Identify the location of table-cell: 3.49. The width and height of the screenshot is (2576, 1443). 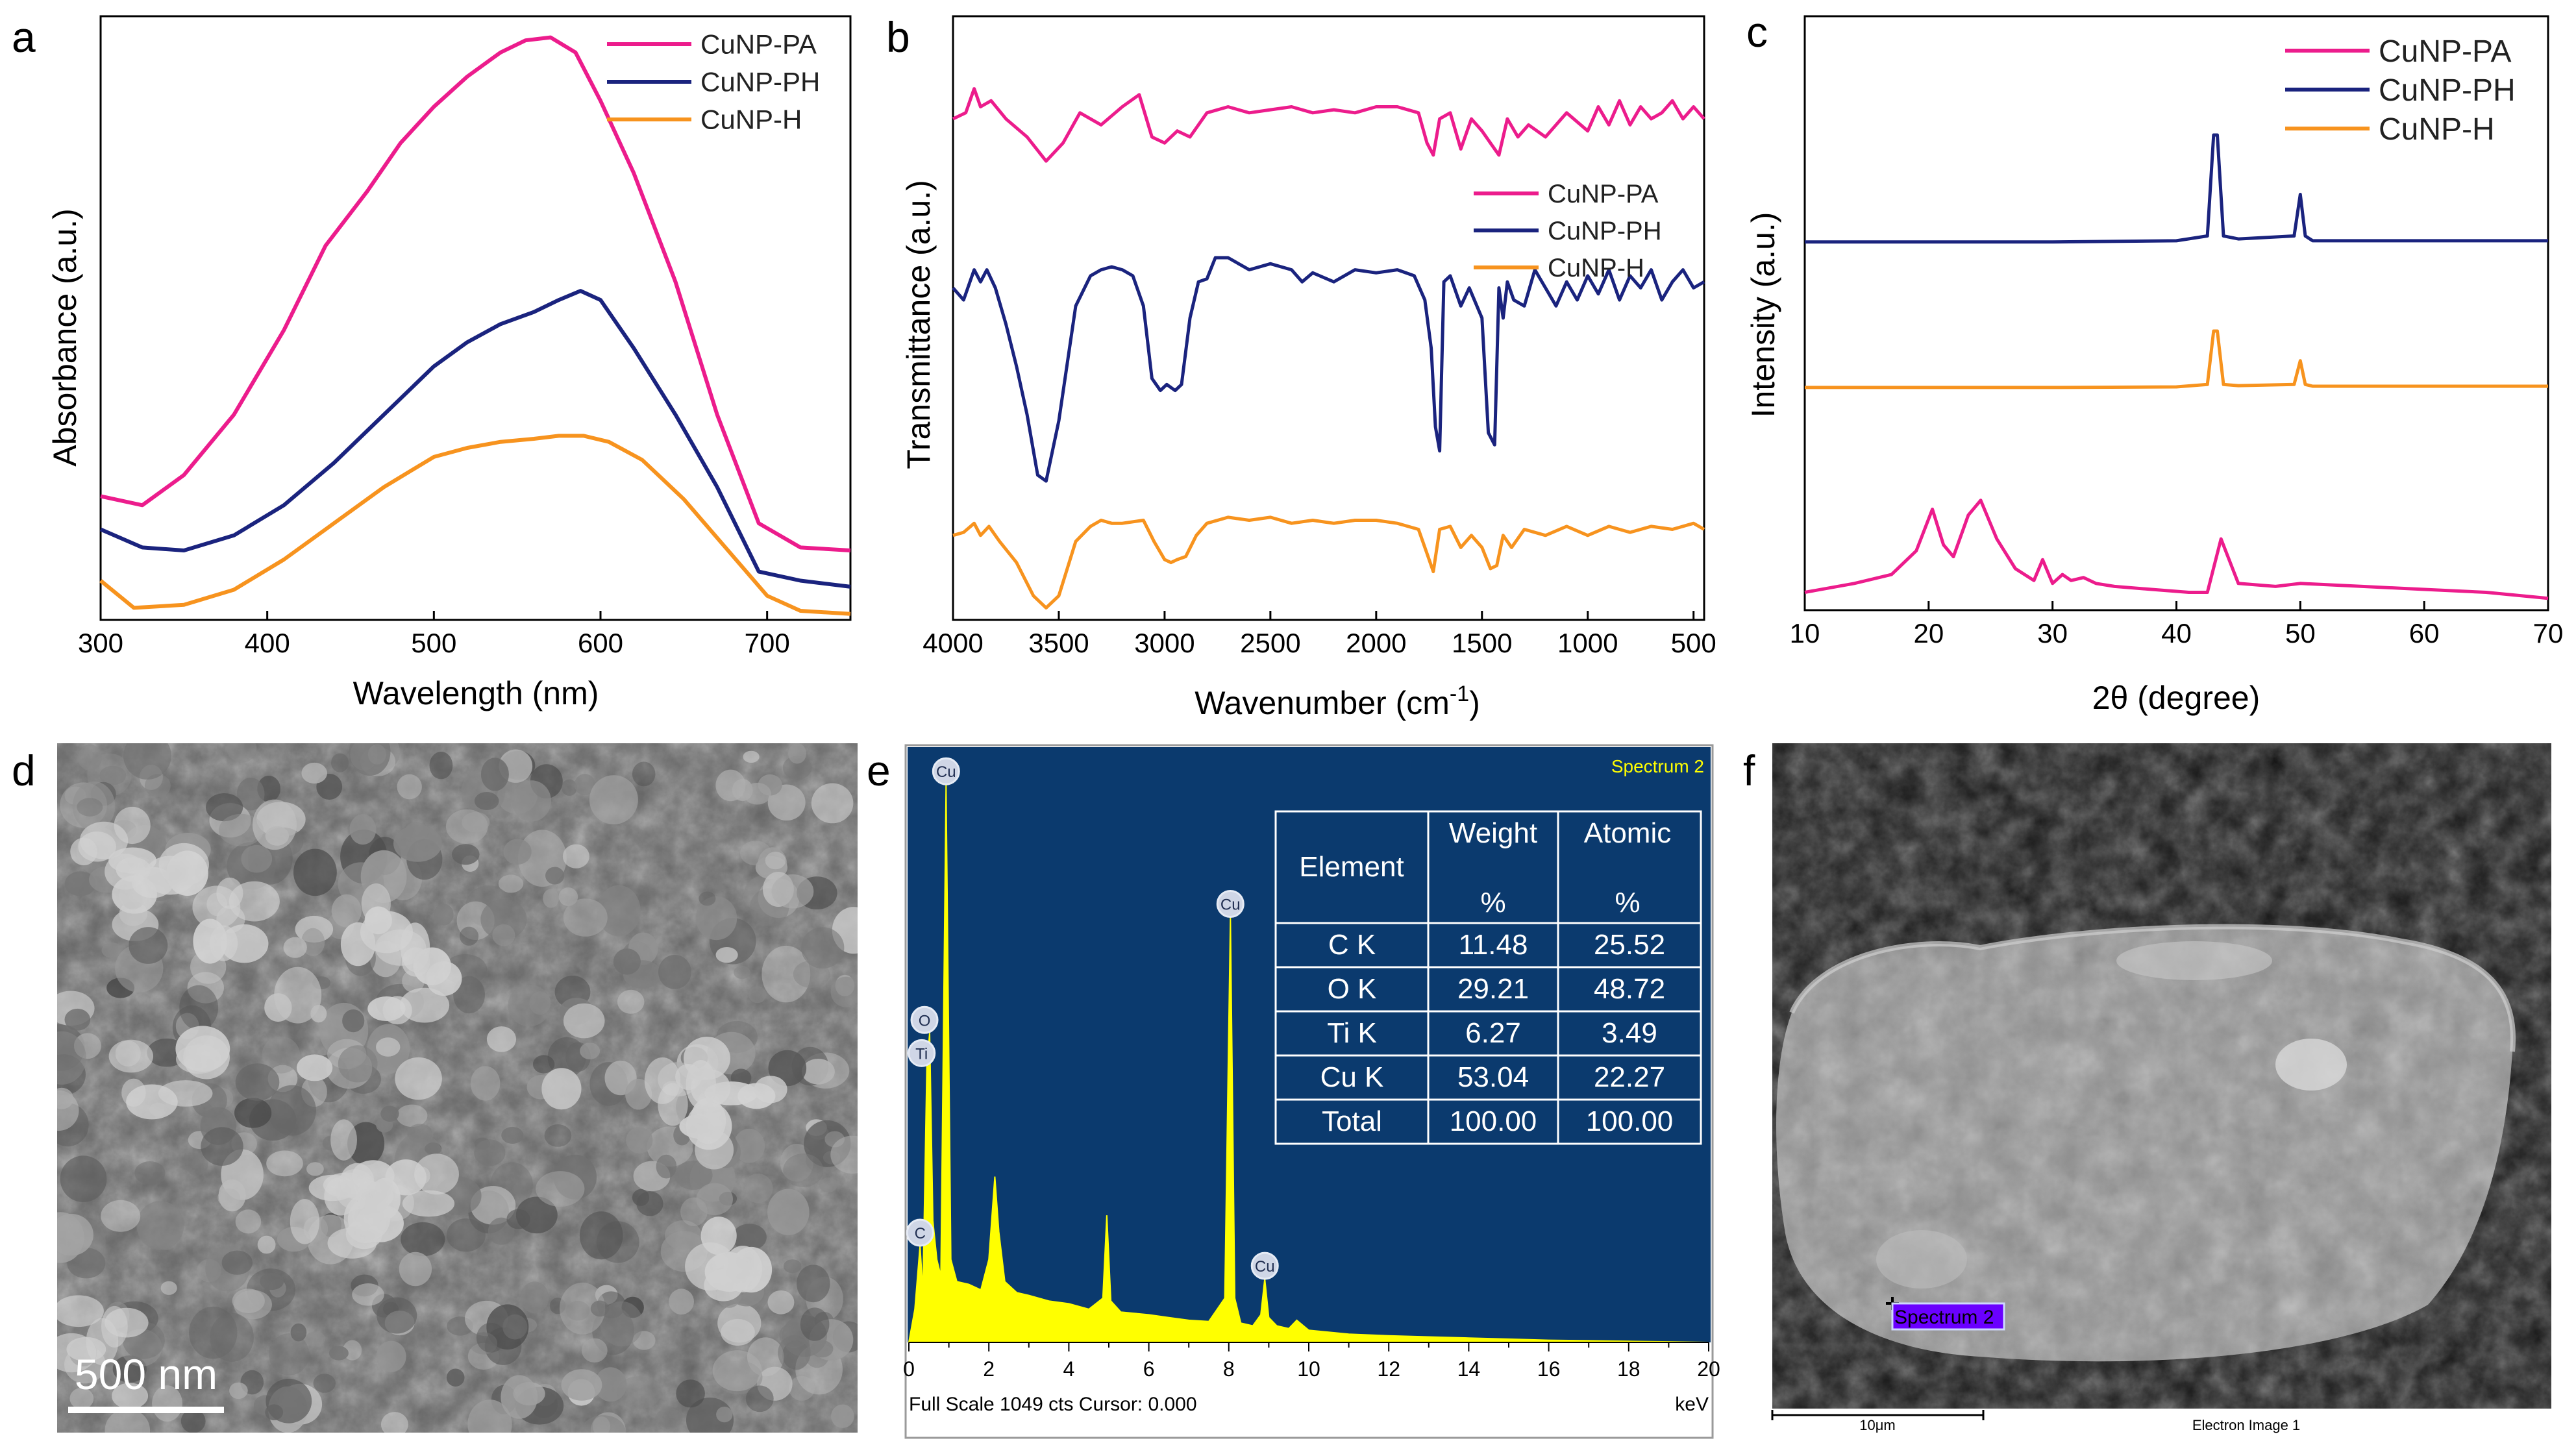
(1629, 1033).